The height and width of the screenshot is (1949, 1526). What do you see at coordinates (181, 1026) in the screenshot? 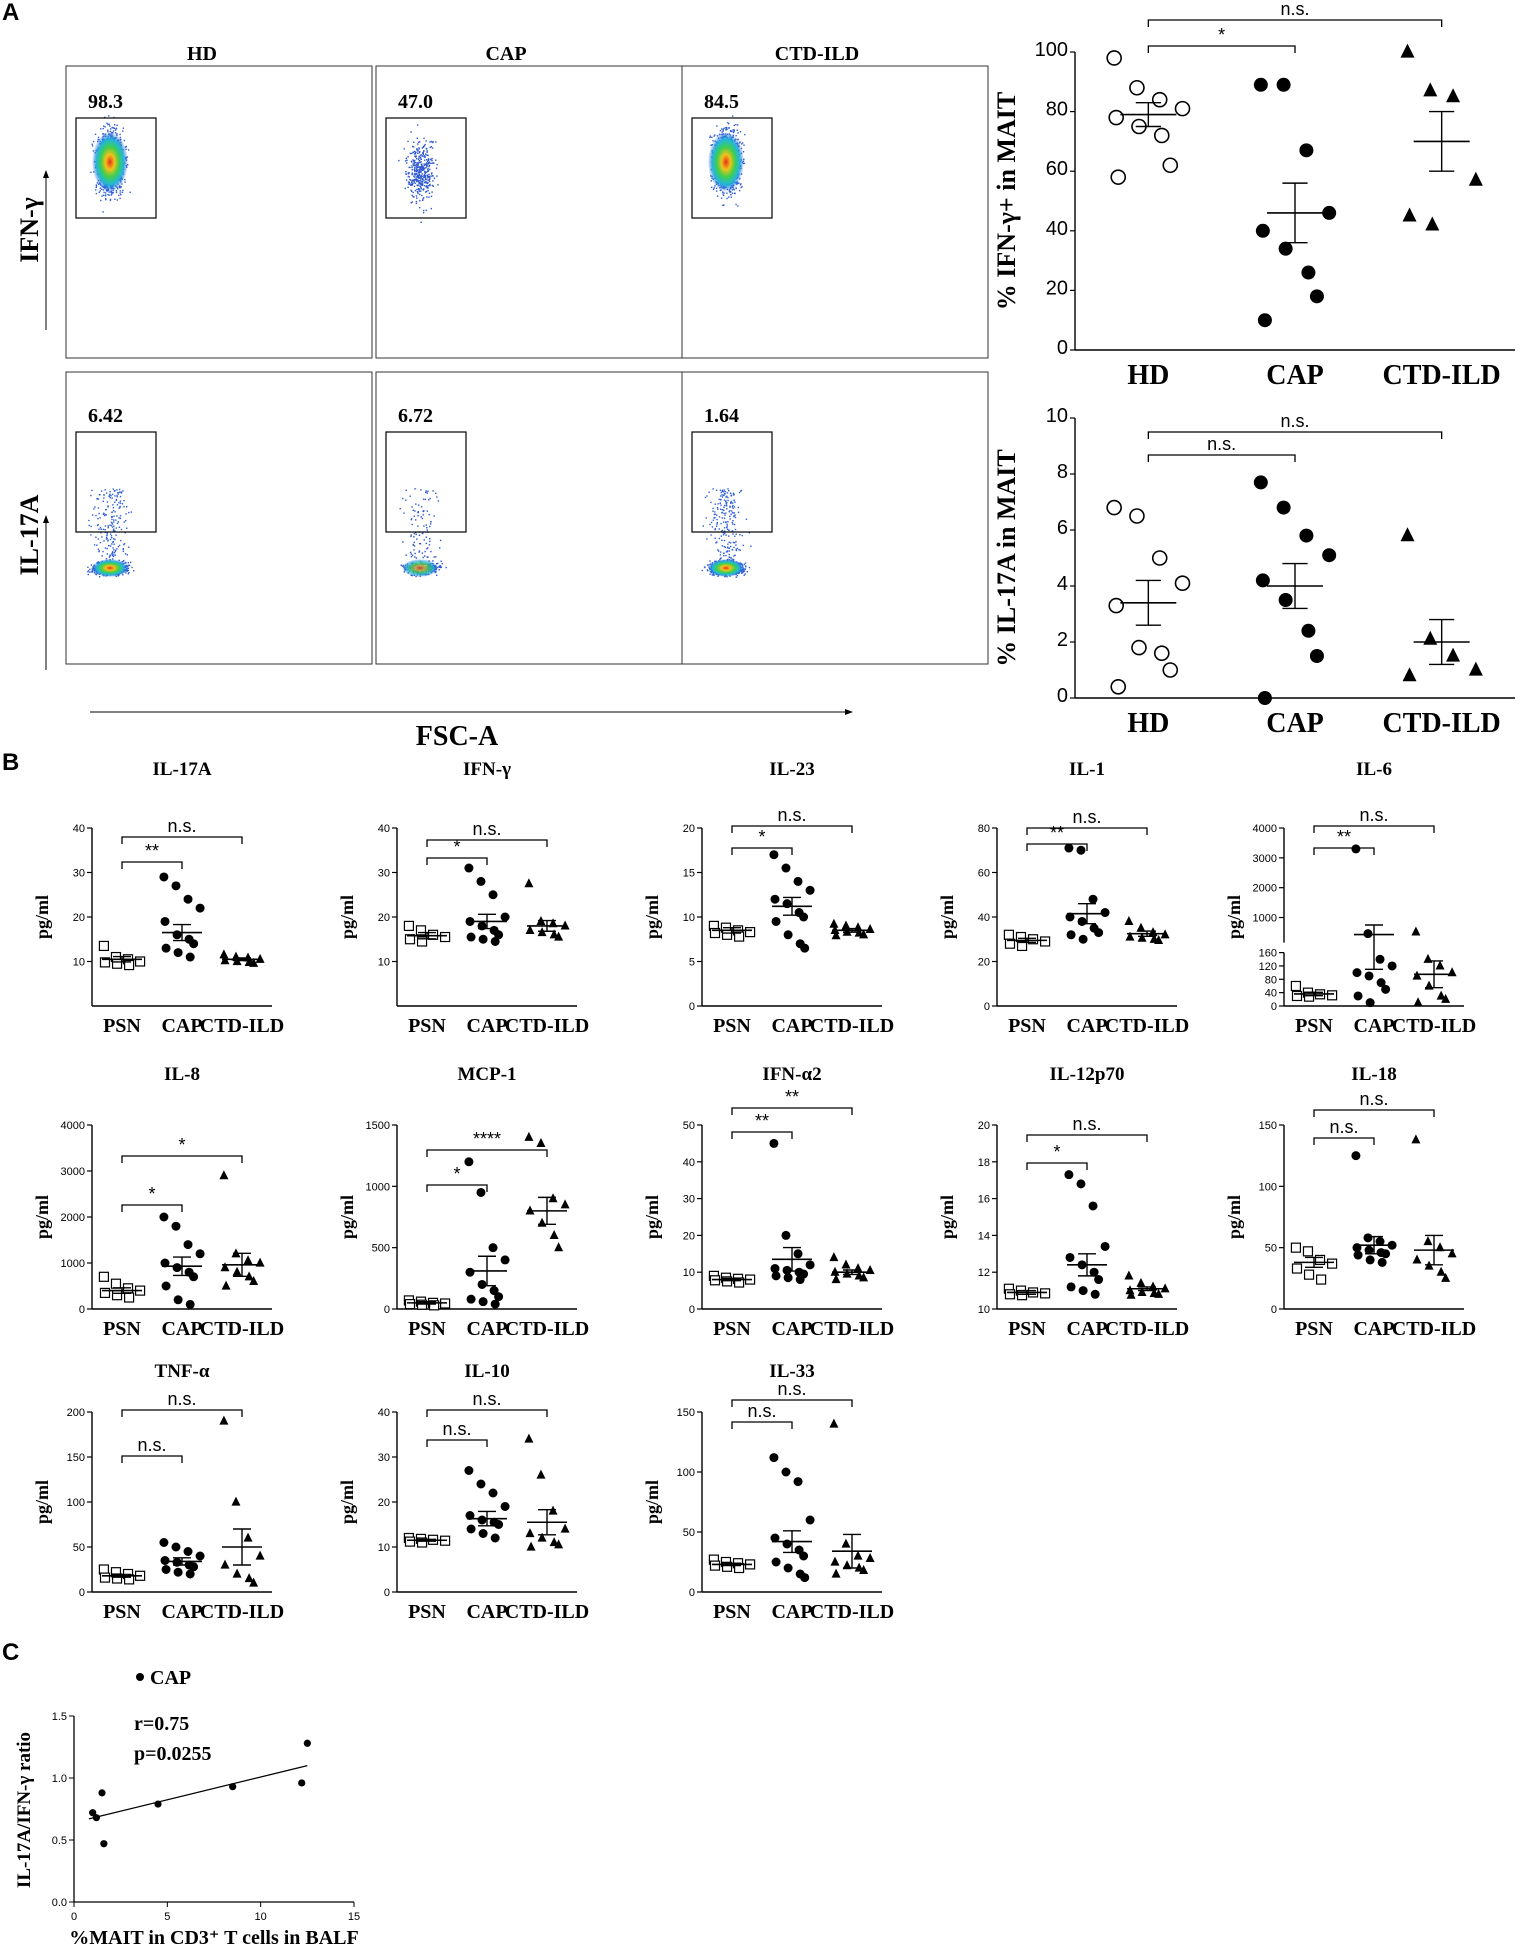
I see `x-category-label: CAP` at bounding box center [181, 1026].